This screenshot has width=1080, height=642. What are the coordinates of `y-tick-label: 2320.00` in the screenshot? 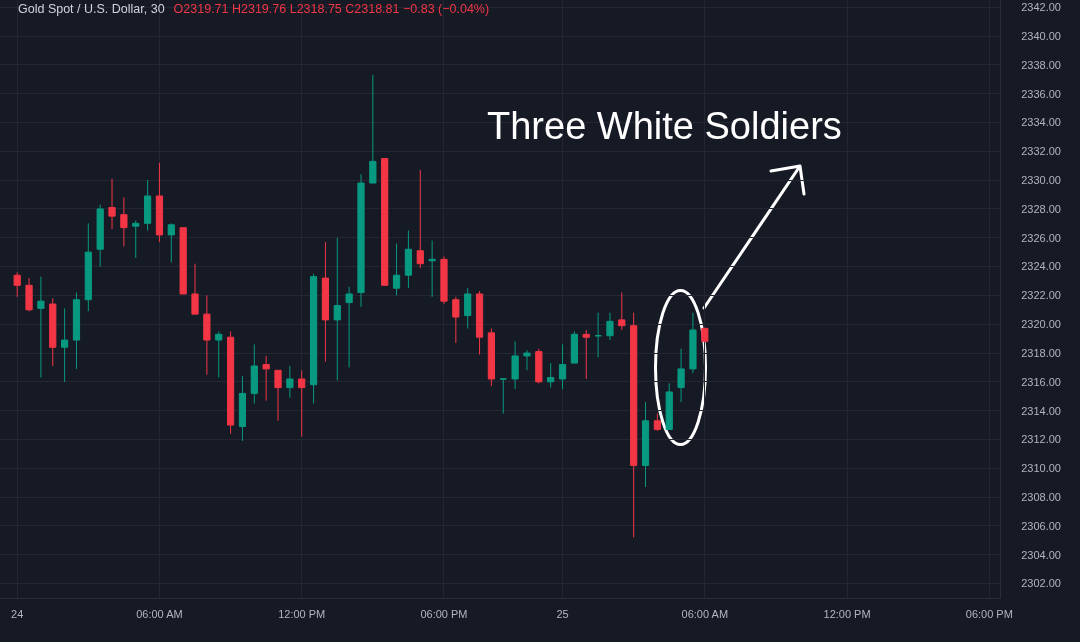 It's located at (1041, 324).